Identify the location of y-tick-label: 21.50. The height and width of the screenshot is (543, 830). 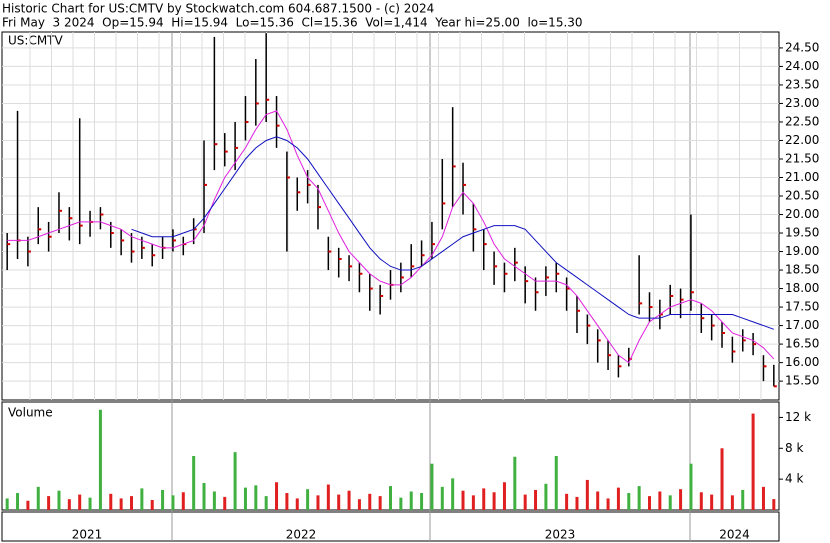
(802, 158).